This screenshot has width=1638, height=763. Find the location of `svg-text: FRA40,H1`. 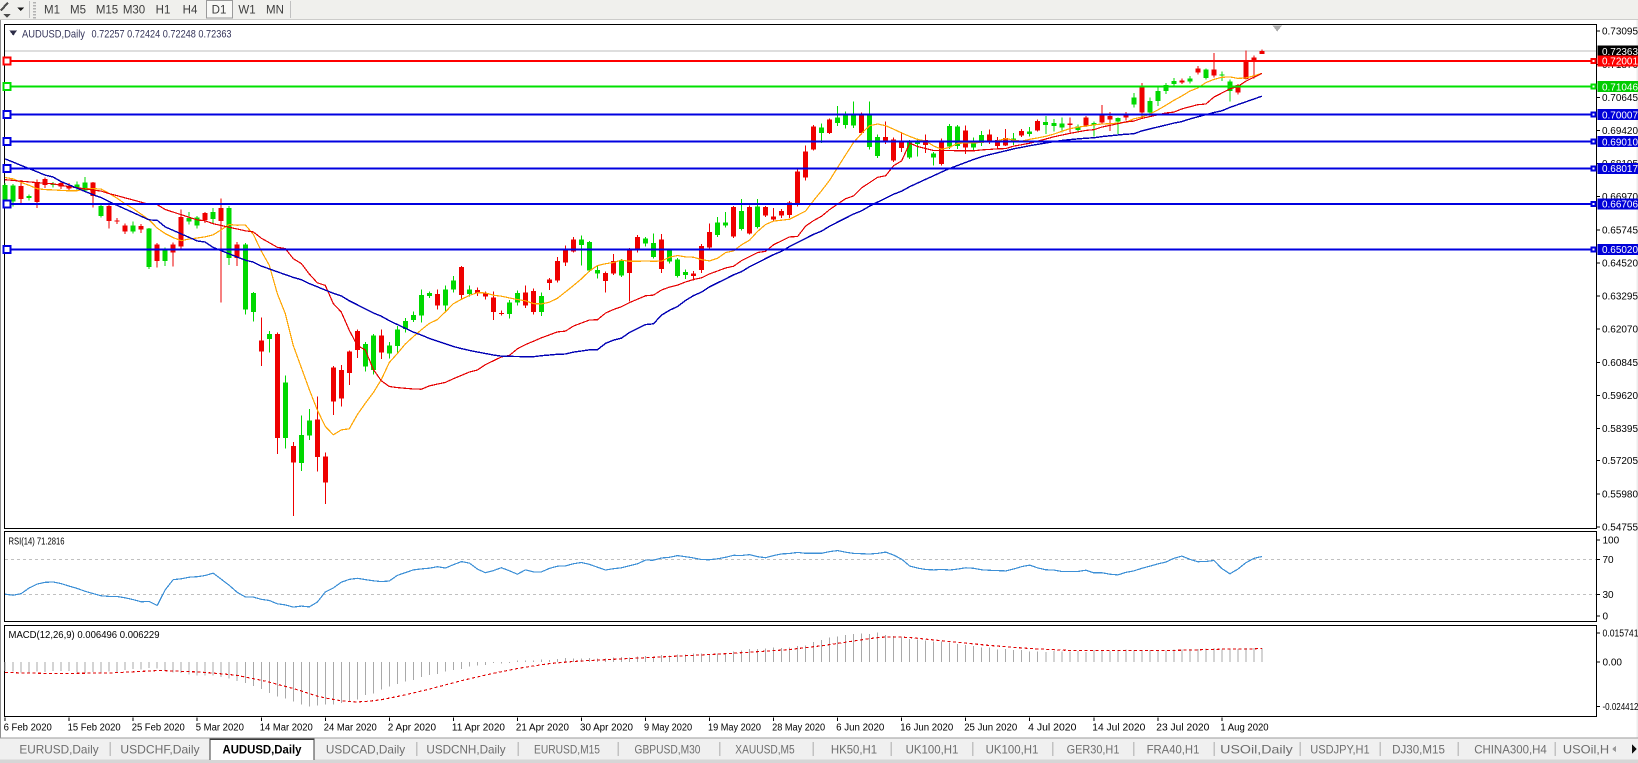

svg-text: FRA40,H1 is located at coordinates (1173, 750).